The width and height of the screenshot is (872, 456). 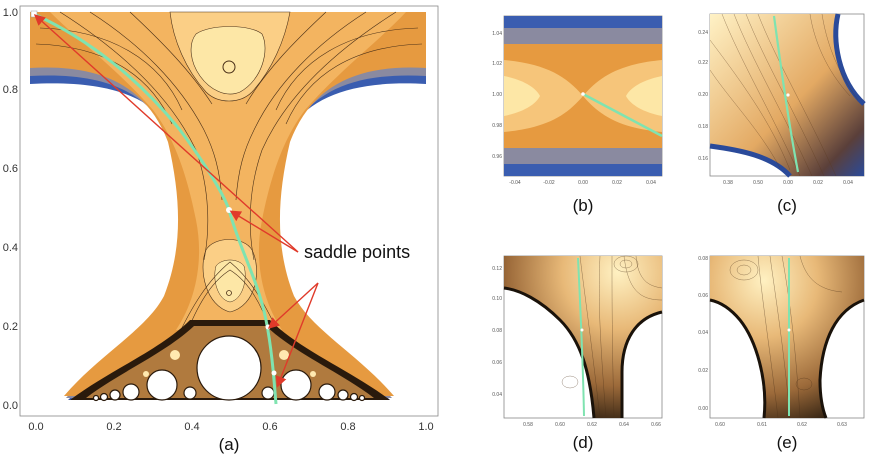 What do you see at coordinates (583, 442) in the screenshot?
I see `panel-d-label: (d)` at bounding box center [583, 442].